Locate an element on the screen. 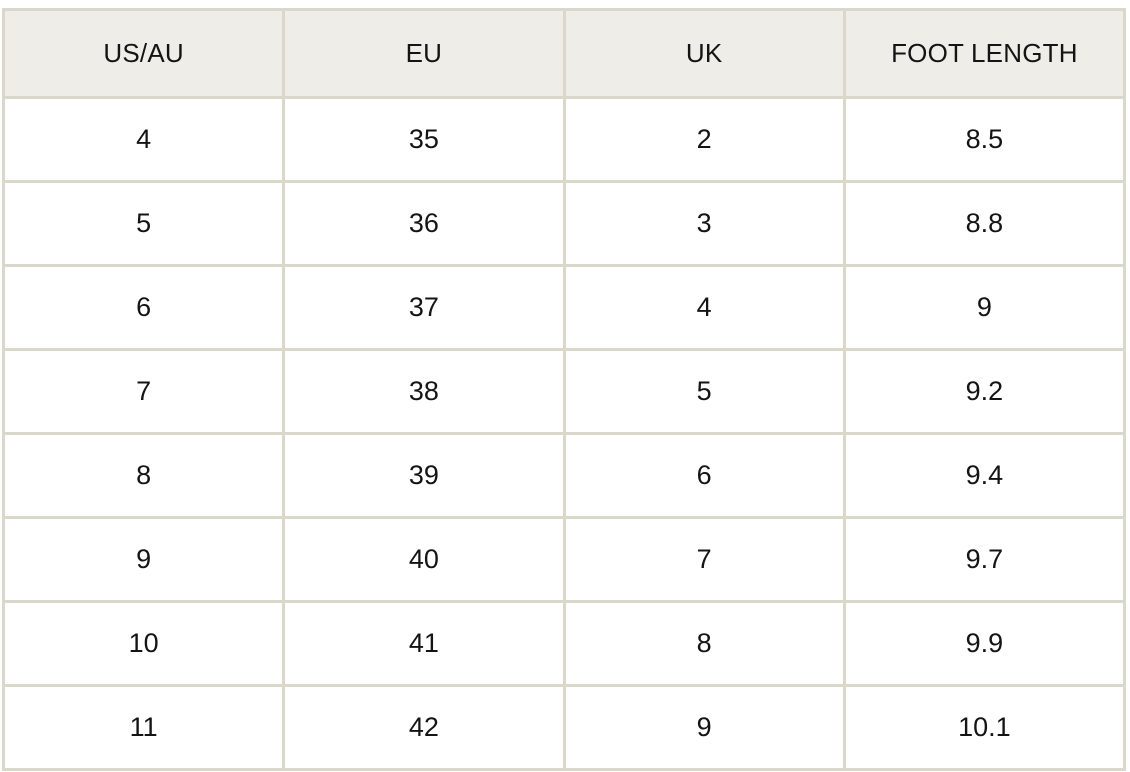 The height and width of the screenshot is (772, 1130). table-row: 5 36 3 8.8 is located at coordinates (564, 223).